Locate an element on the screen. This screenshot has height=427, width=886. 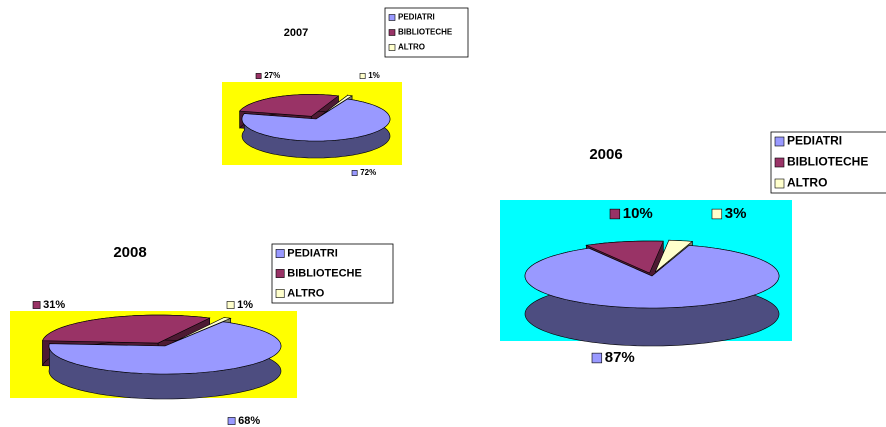
data-label: 10% is located at coordinates (638, 213).